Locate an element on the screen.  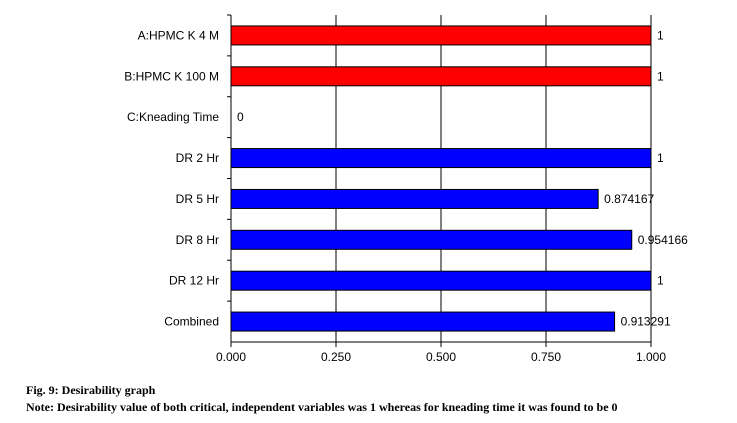
figure-title: Fig. 9: Desirability graph is located at coordinates (91, 390).